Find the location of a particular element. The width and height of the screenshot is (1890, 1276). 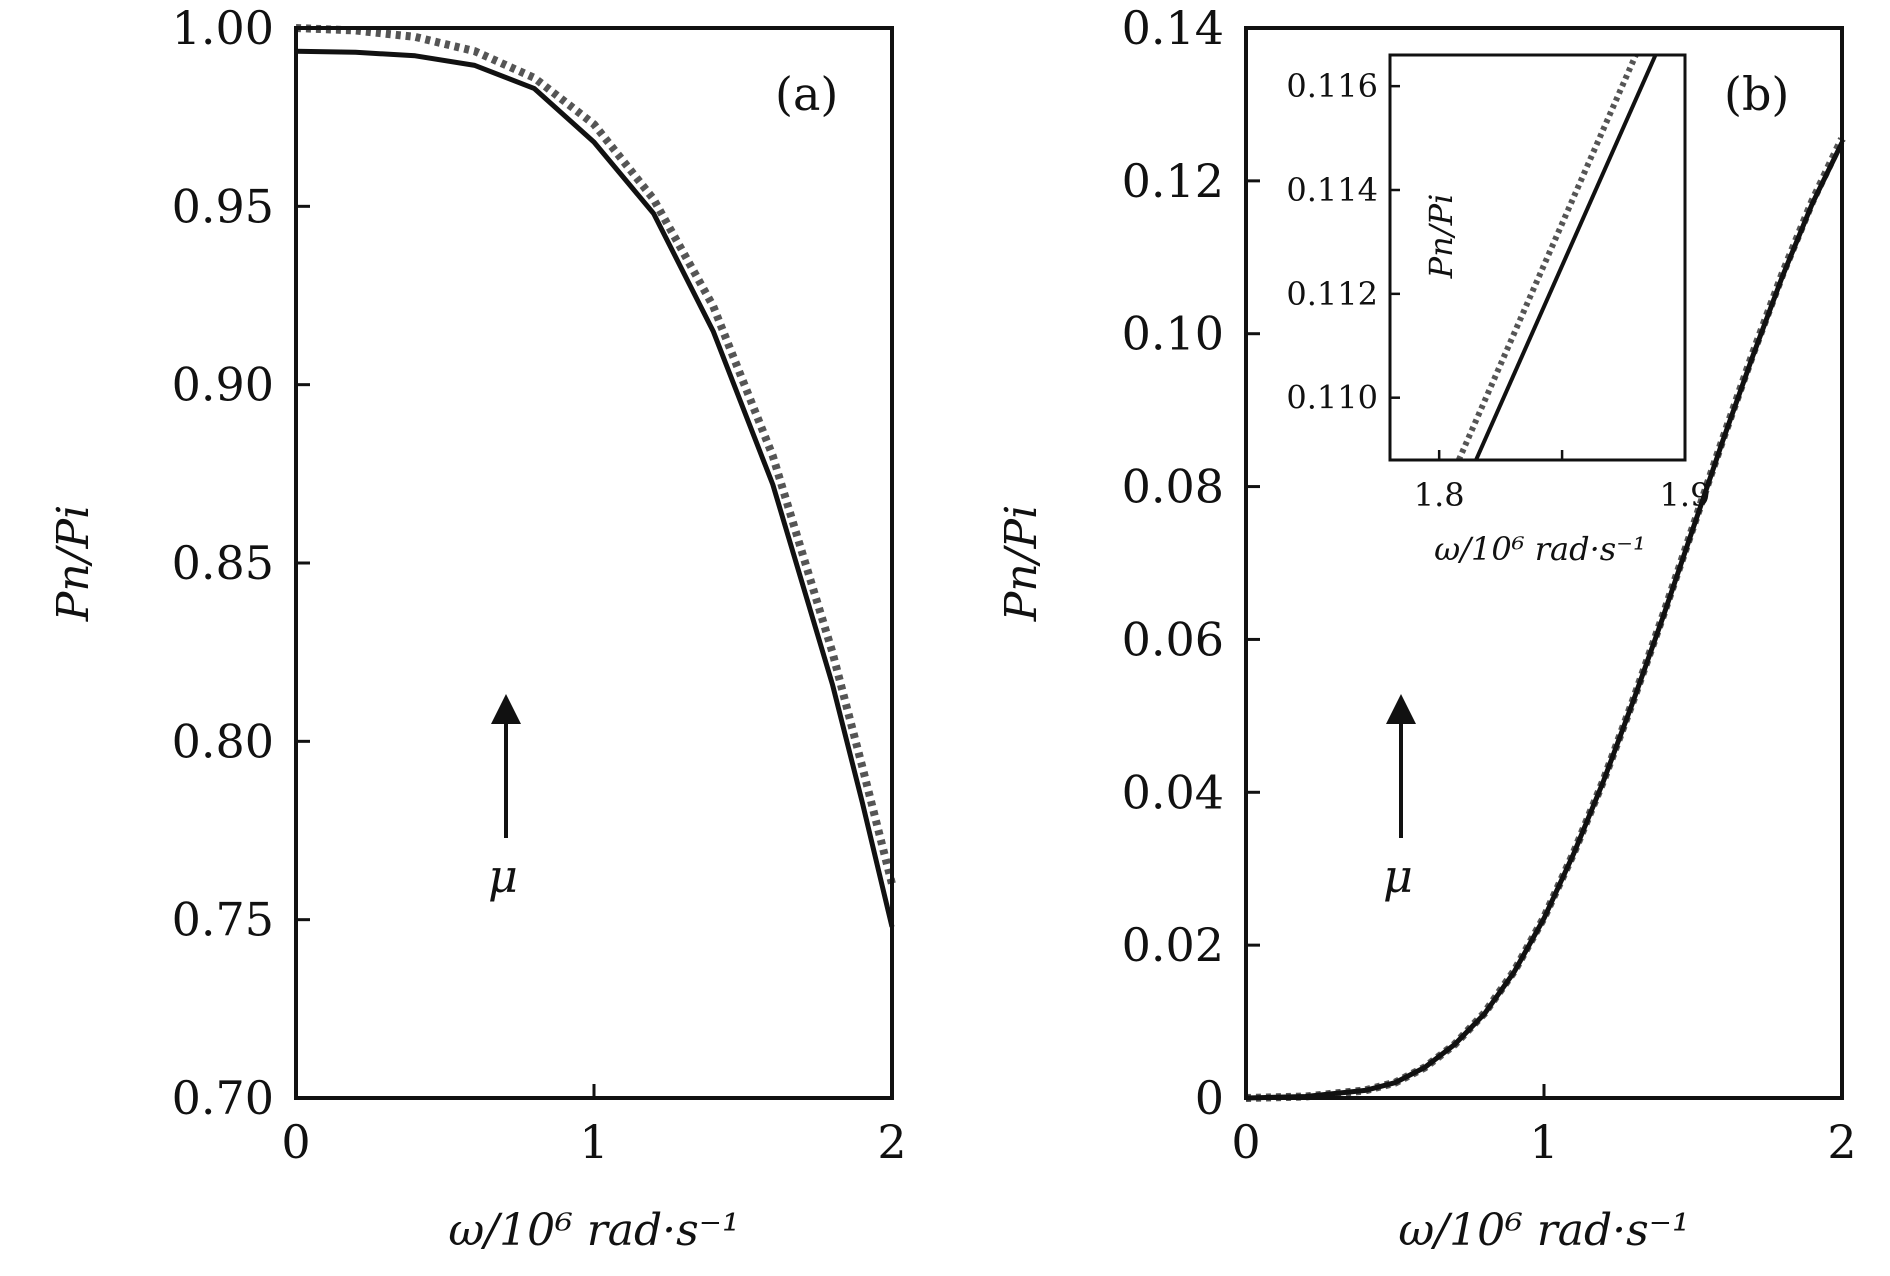

a-ytick-label: 0.70 is located at coordinates (223, 1098).